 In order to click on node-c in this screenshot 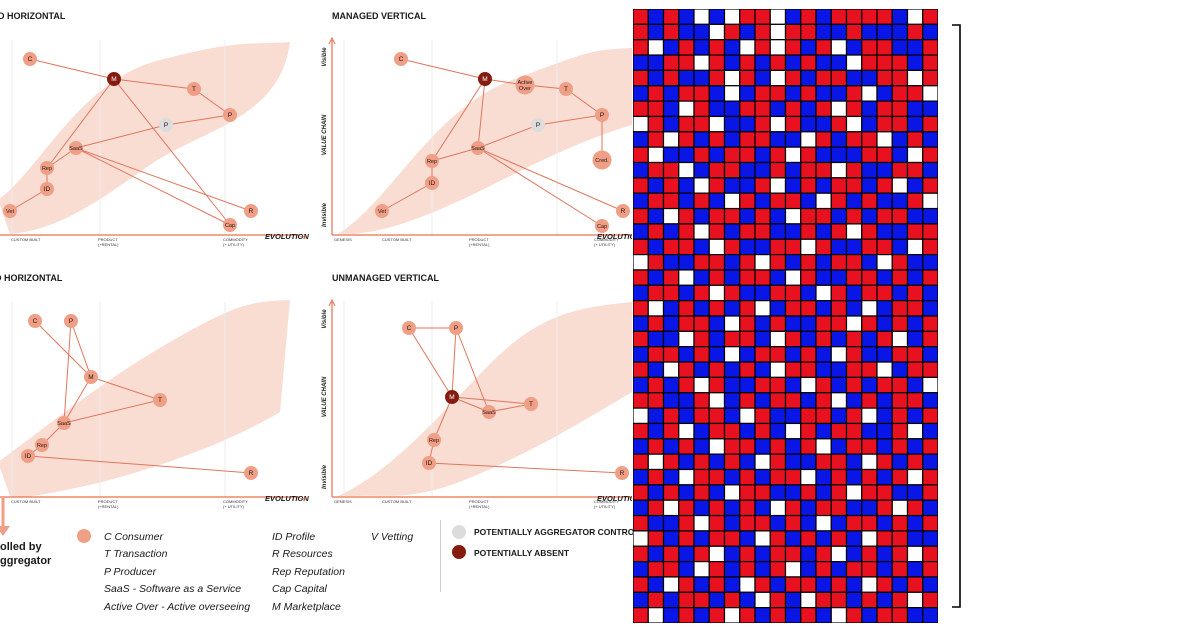, I will do `click(35, 321)`.